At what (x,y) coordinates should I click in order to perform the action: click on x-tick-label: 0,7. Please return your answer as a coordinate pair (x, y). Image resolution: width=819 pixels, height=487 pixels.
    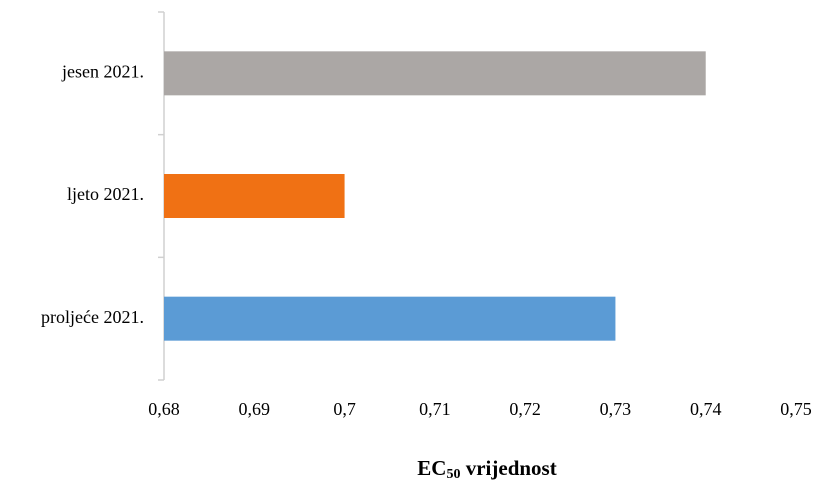
    Looking at the image, I should click on (344, 409).